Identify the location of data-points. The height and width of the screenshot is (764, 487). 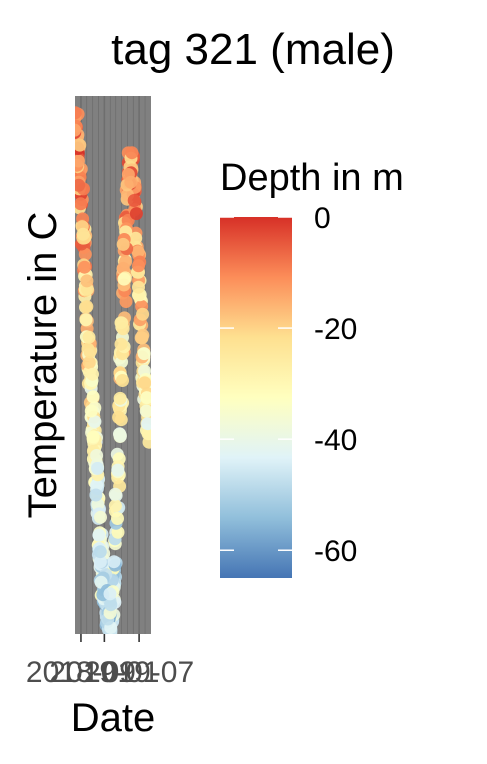
(113, 370).